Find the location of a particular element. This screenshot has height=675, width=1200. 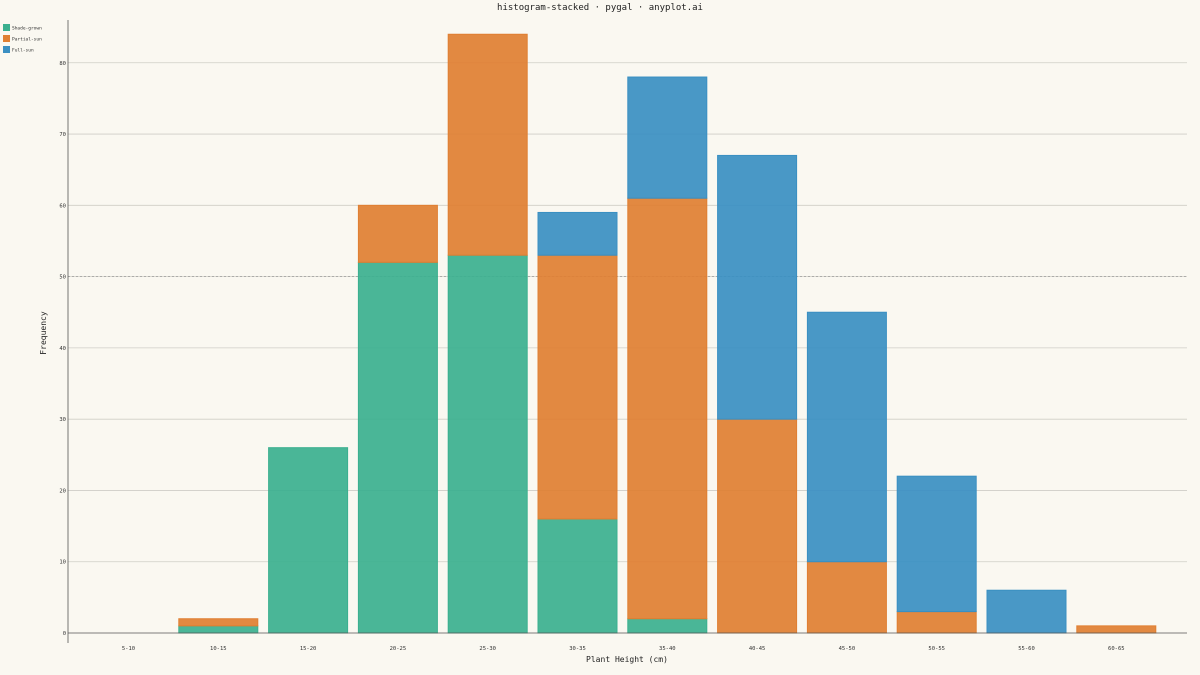

legend-label-partial-sun: Partial-sun is located at coordinates (27, 40).